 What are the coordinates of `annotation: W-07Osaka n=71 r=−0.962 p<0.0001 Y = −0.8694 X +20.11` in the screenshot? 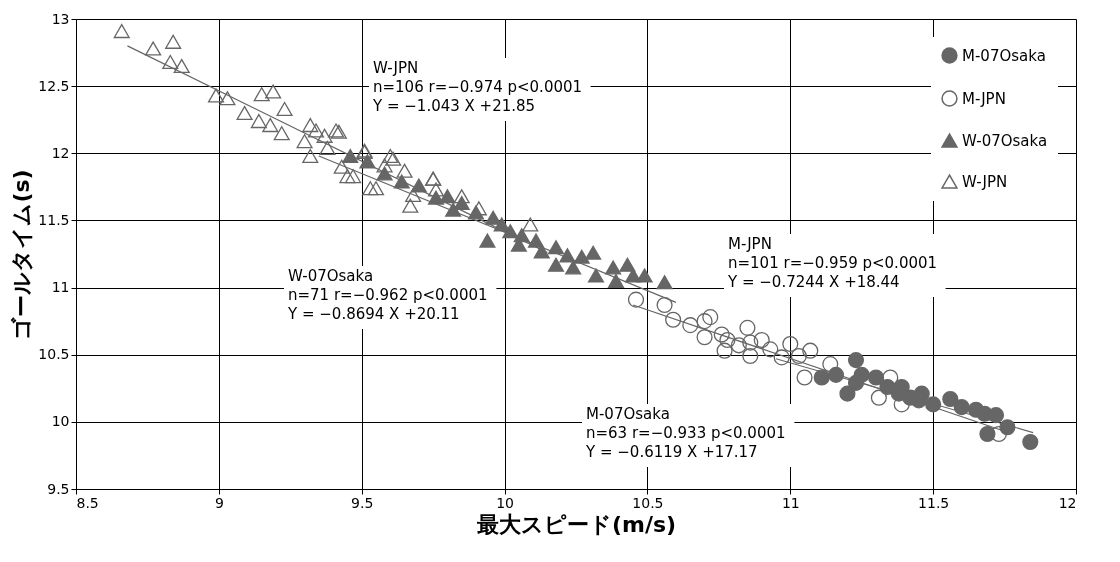 It's located at (387, 295).